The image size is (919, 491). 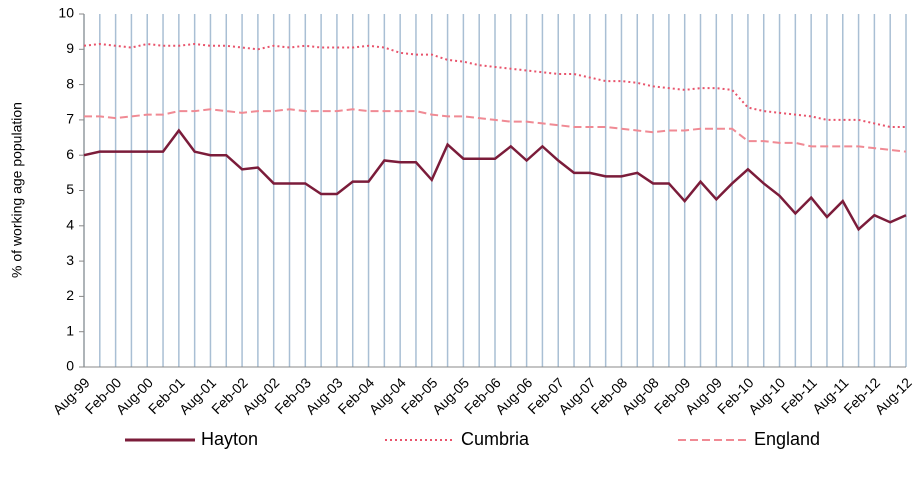 What do you see at coordinates (70, 189) in the screenshot?
I see `y-tick-label: 5` at bounding box center [70, 189].